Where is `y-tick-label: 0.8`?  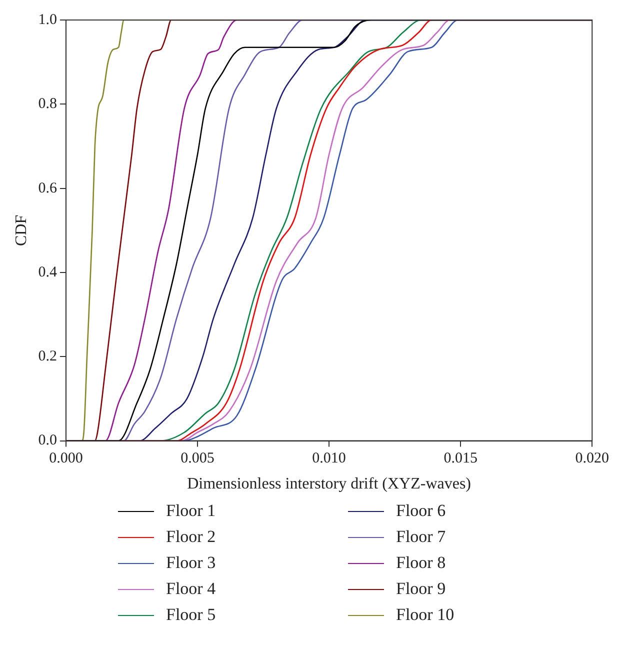
y-tick-label: 0.8 is located at coordinates (47, 104).